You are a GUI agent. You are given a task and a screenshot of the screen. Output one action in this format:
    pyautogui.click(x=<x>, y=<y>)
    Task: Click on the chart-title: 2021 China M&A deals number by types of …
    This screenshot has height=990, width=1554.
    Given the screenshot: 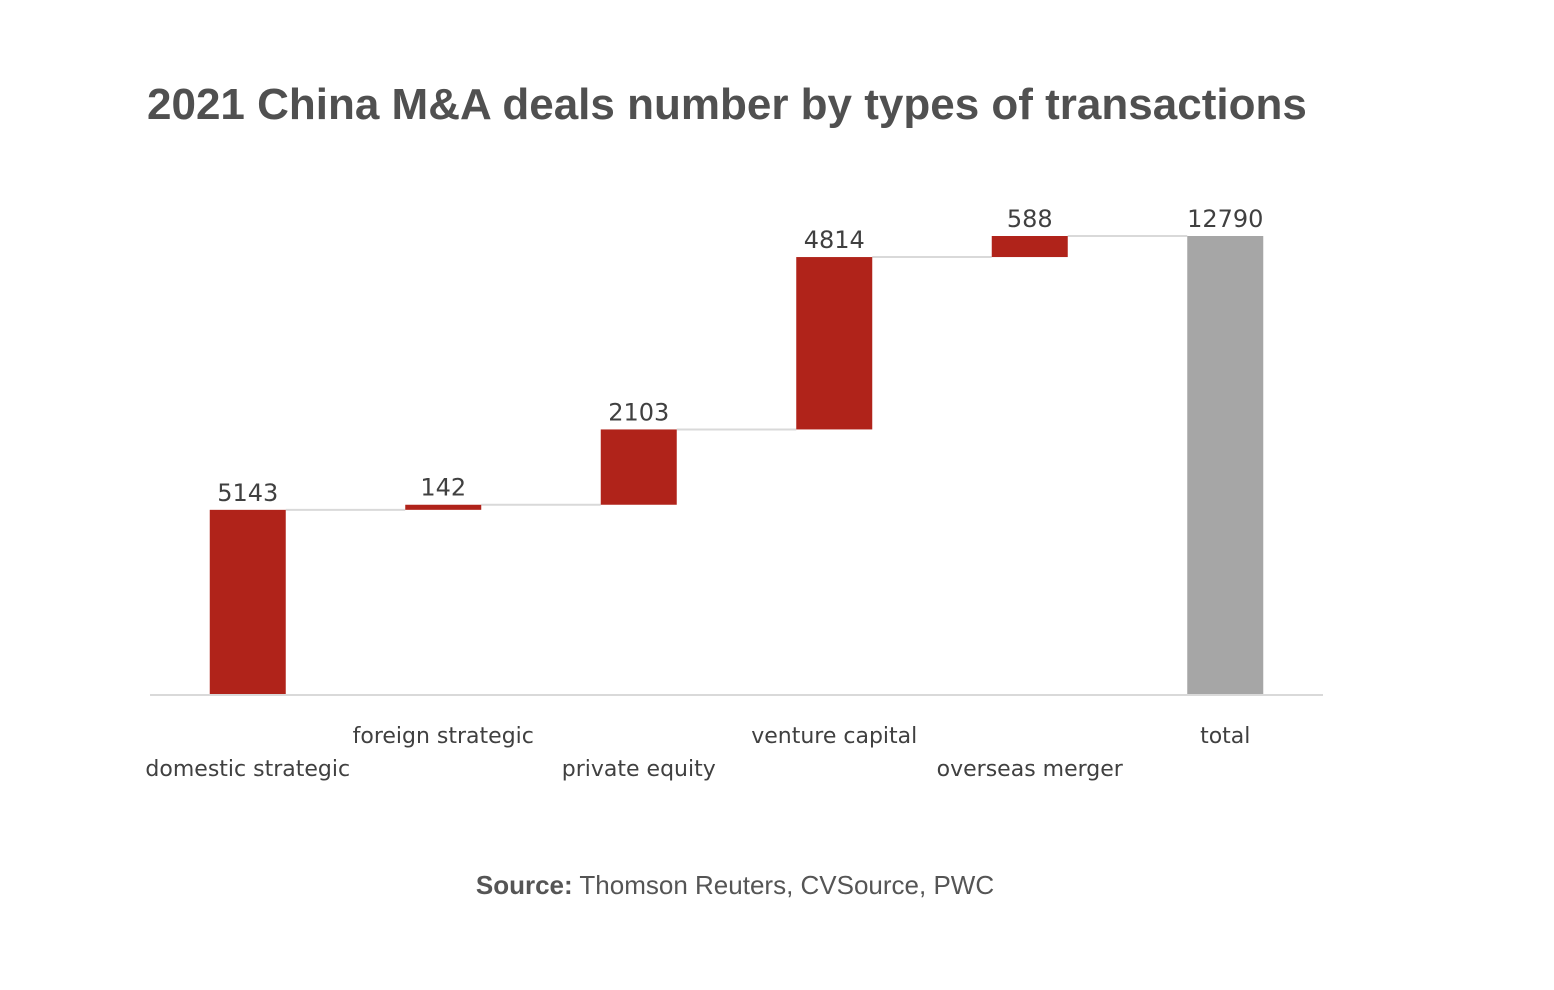 What is the action you would take?
    pyautogui.click(x=727, y=104)
    